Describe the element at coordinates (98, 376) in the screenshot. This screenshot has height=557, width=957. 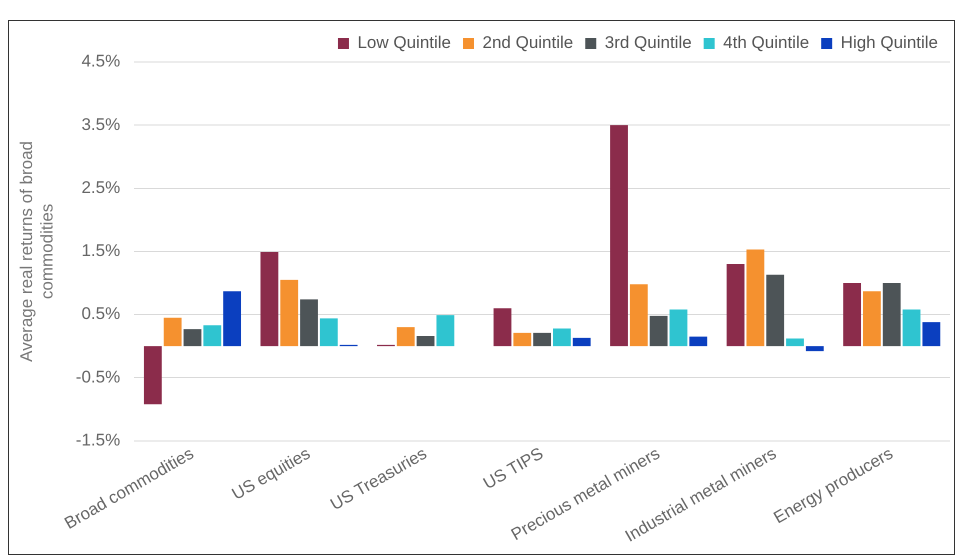
I see `y-tick-label: -0.5%` at that location.